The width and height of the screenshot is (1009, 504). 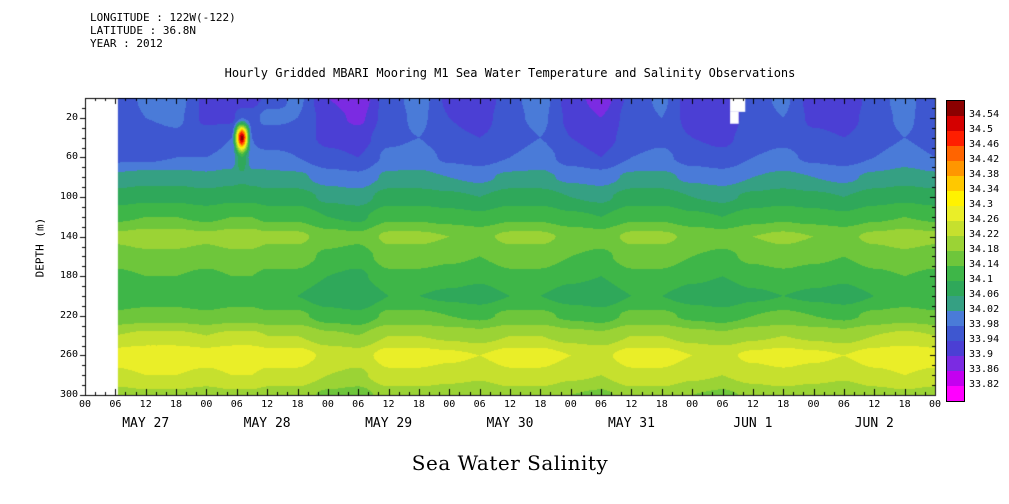 I want to click on colorbar-tick-label: 34.54, so click(x=984, y=114).